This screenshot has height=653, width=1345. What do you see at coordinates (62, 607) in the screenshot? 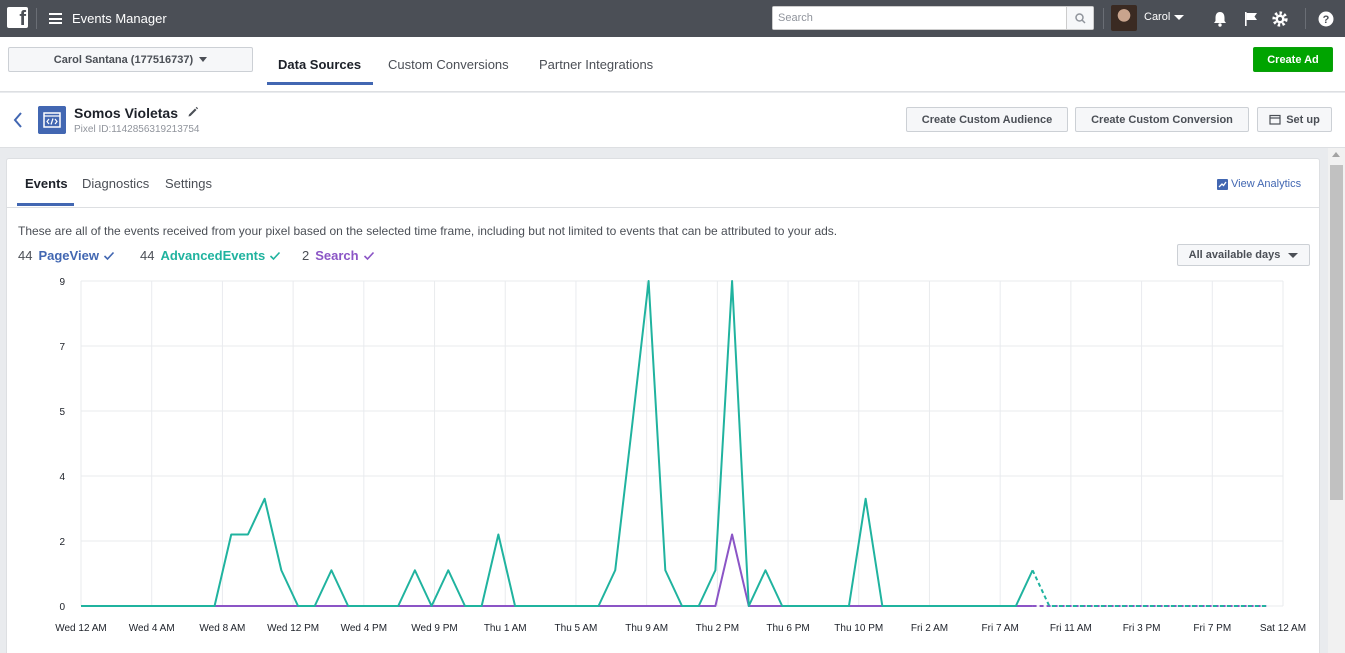
I see `y-tick-label: 0` at bounding box center [62, 607].